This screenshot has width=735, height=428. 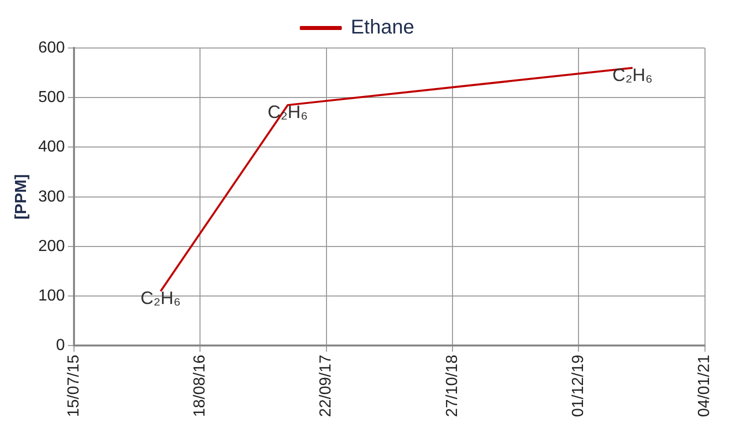 I want to click on y-tick-label: 200, so click(x=51, y=246).